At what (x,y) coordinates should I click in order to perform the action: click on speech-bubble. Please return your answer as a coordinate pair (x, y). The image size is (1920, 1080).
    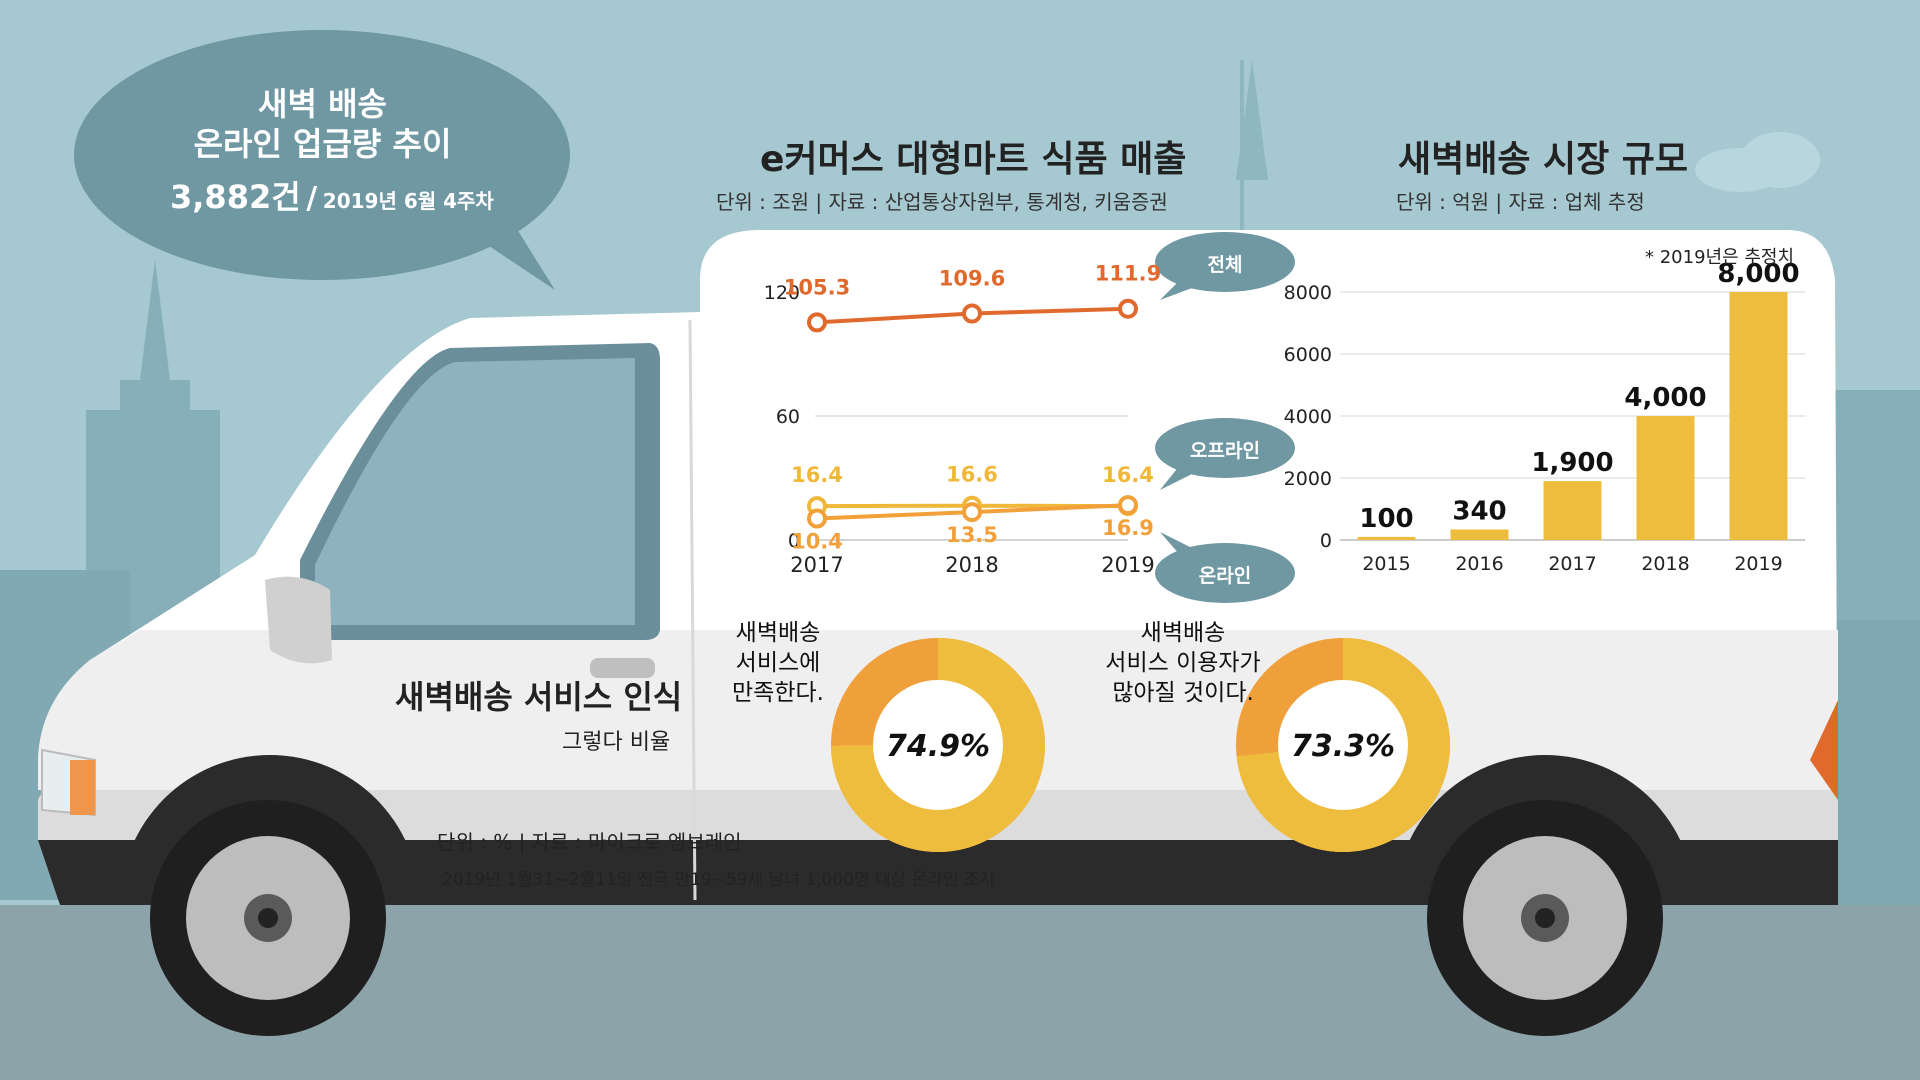
    Looking at the image, I should click on (322, 160).